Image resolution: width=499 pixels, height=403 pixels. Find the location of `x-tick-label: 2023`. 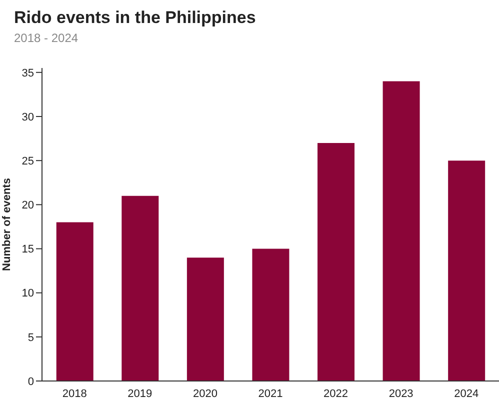

x-tick-label: 2023 is located at coordinates (401, 394).